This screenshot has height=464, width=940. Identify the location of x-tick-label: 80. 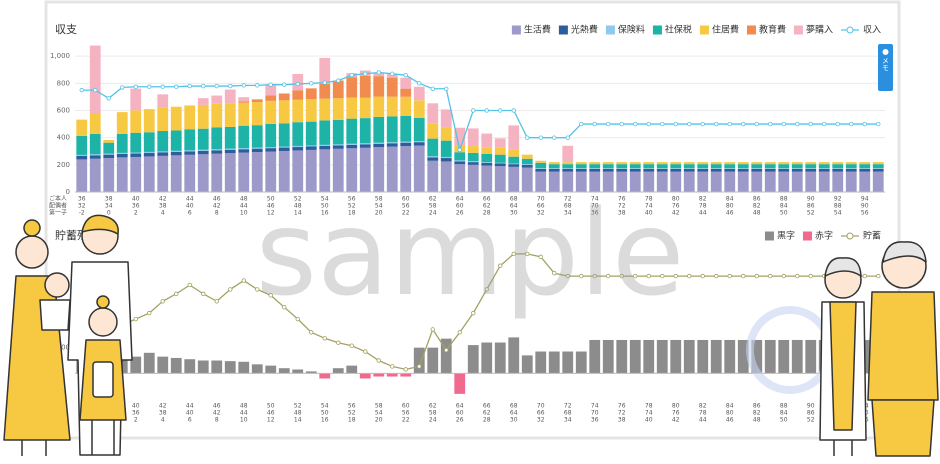
(676, 199).